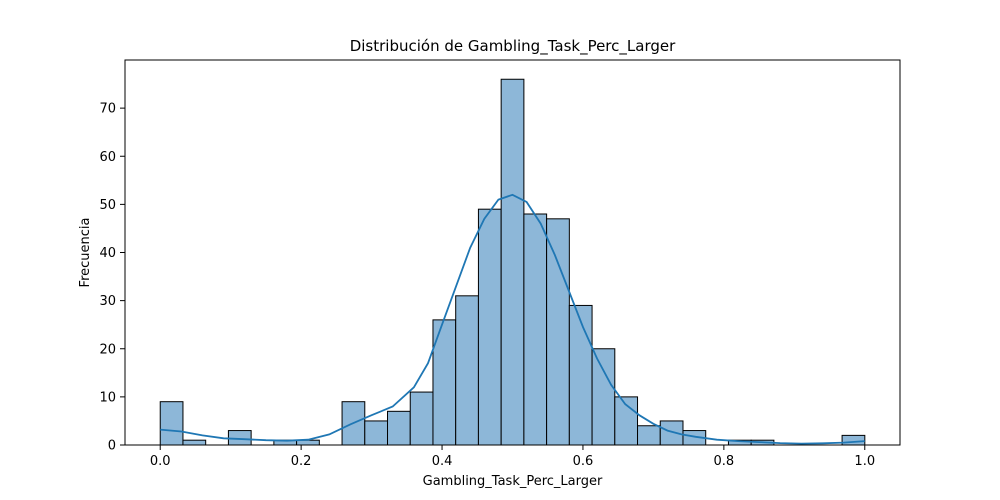 Image resolution: width=1000 pixels, height=500 pixels. What do you see at coordinates (107, 349) in the screenshot?
I see `y-tick-label: 20` at bounding box center [107, 349].